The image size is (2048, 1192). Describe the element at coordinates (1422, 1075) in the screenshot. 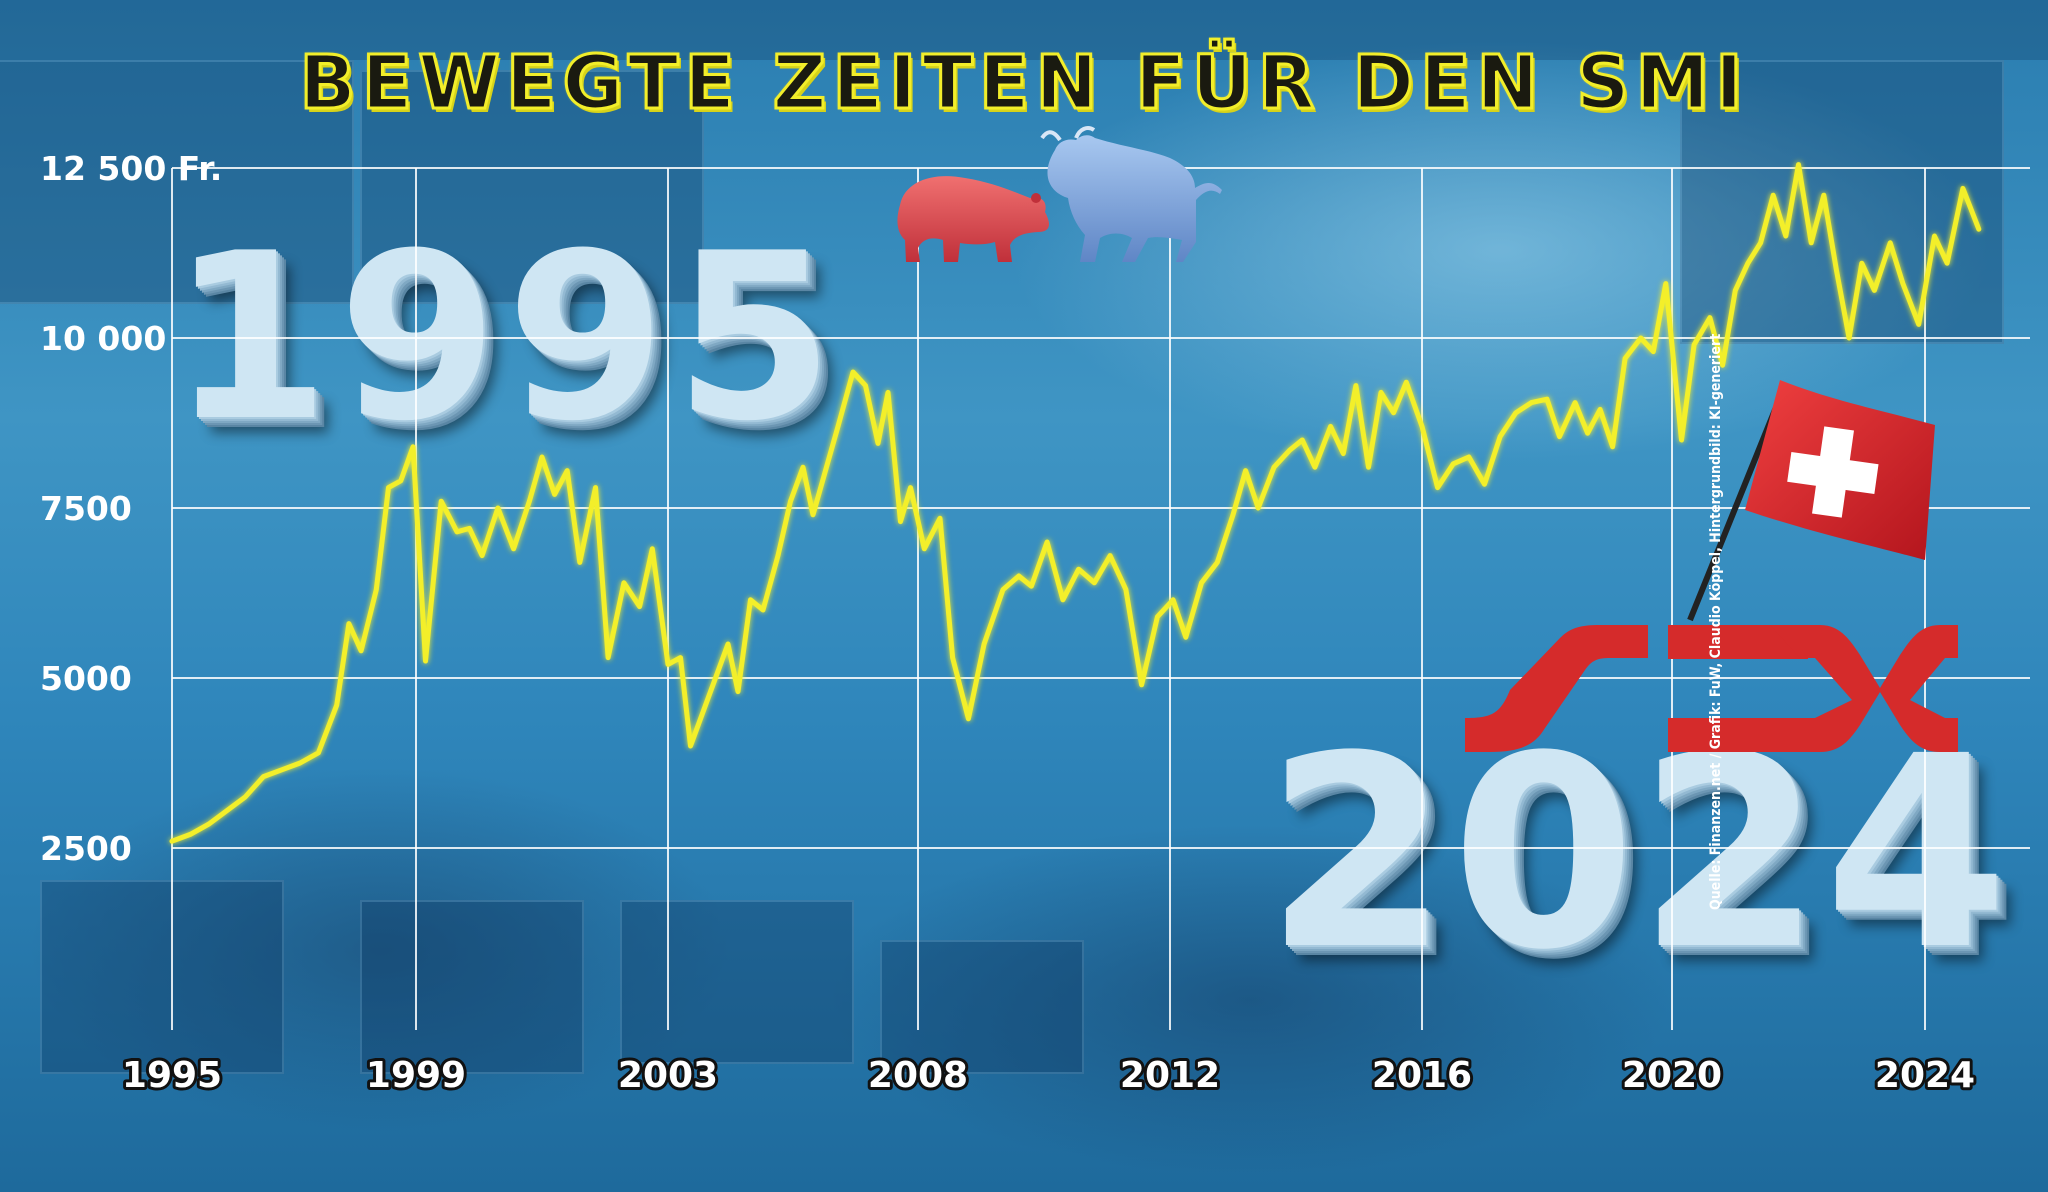

I see `x-tick-label: 2016` at that location.